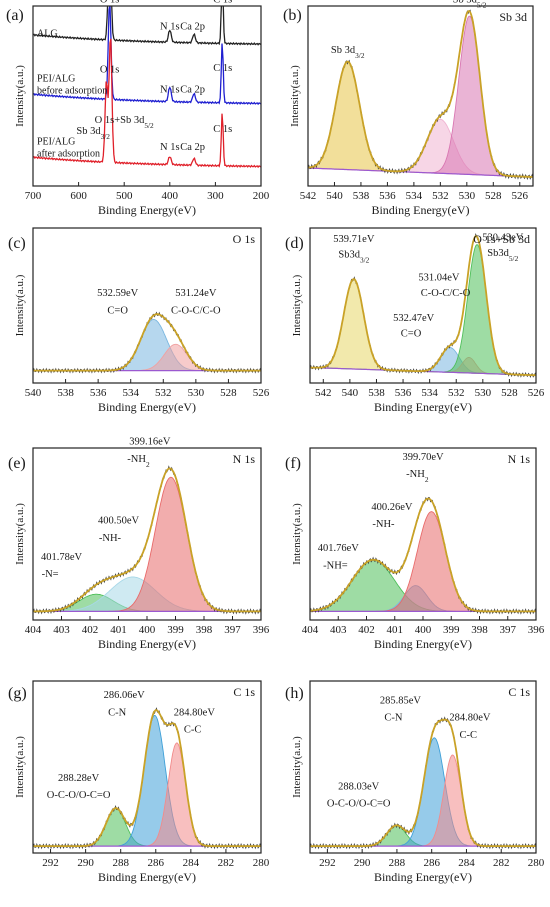 This screenshot has width=550, height=907. I want to click on x-tick-label: 284, so click(191, 863).